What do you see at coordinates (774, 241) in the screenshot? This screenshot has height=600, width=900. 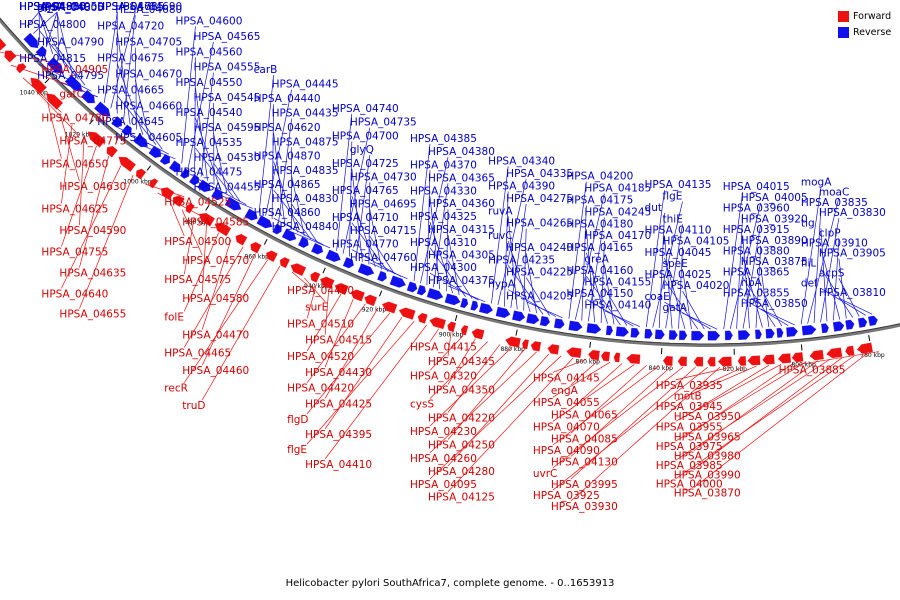 I see `reverse-gene-label: HPSA_03890` at bounding box center [774, 241].